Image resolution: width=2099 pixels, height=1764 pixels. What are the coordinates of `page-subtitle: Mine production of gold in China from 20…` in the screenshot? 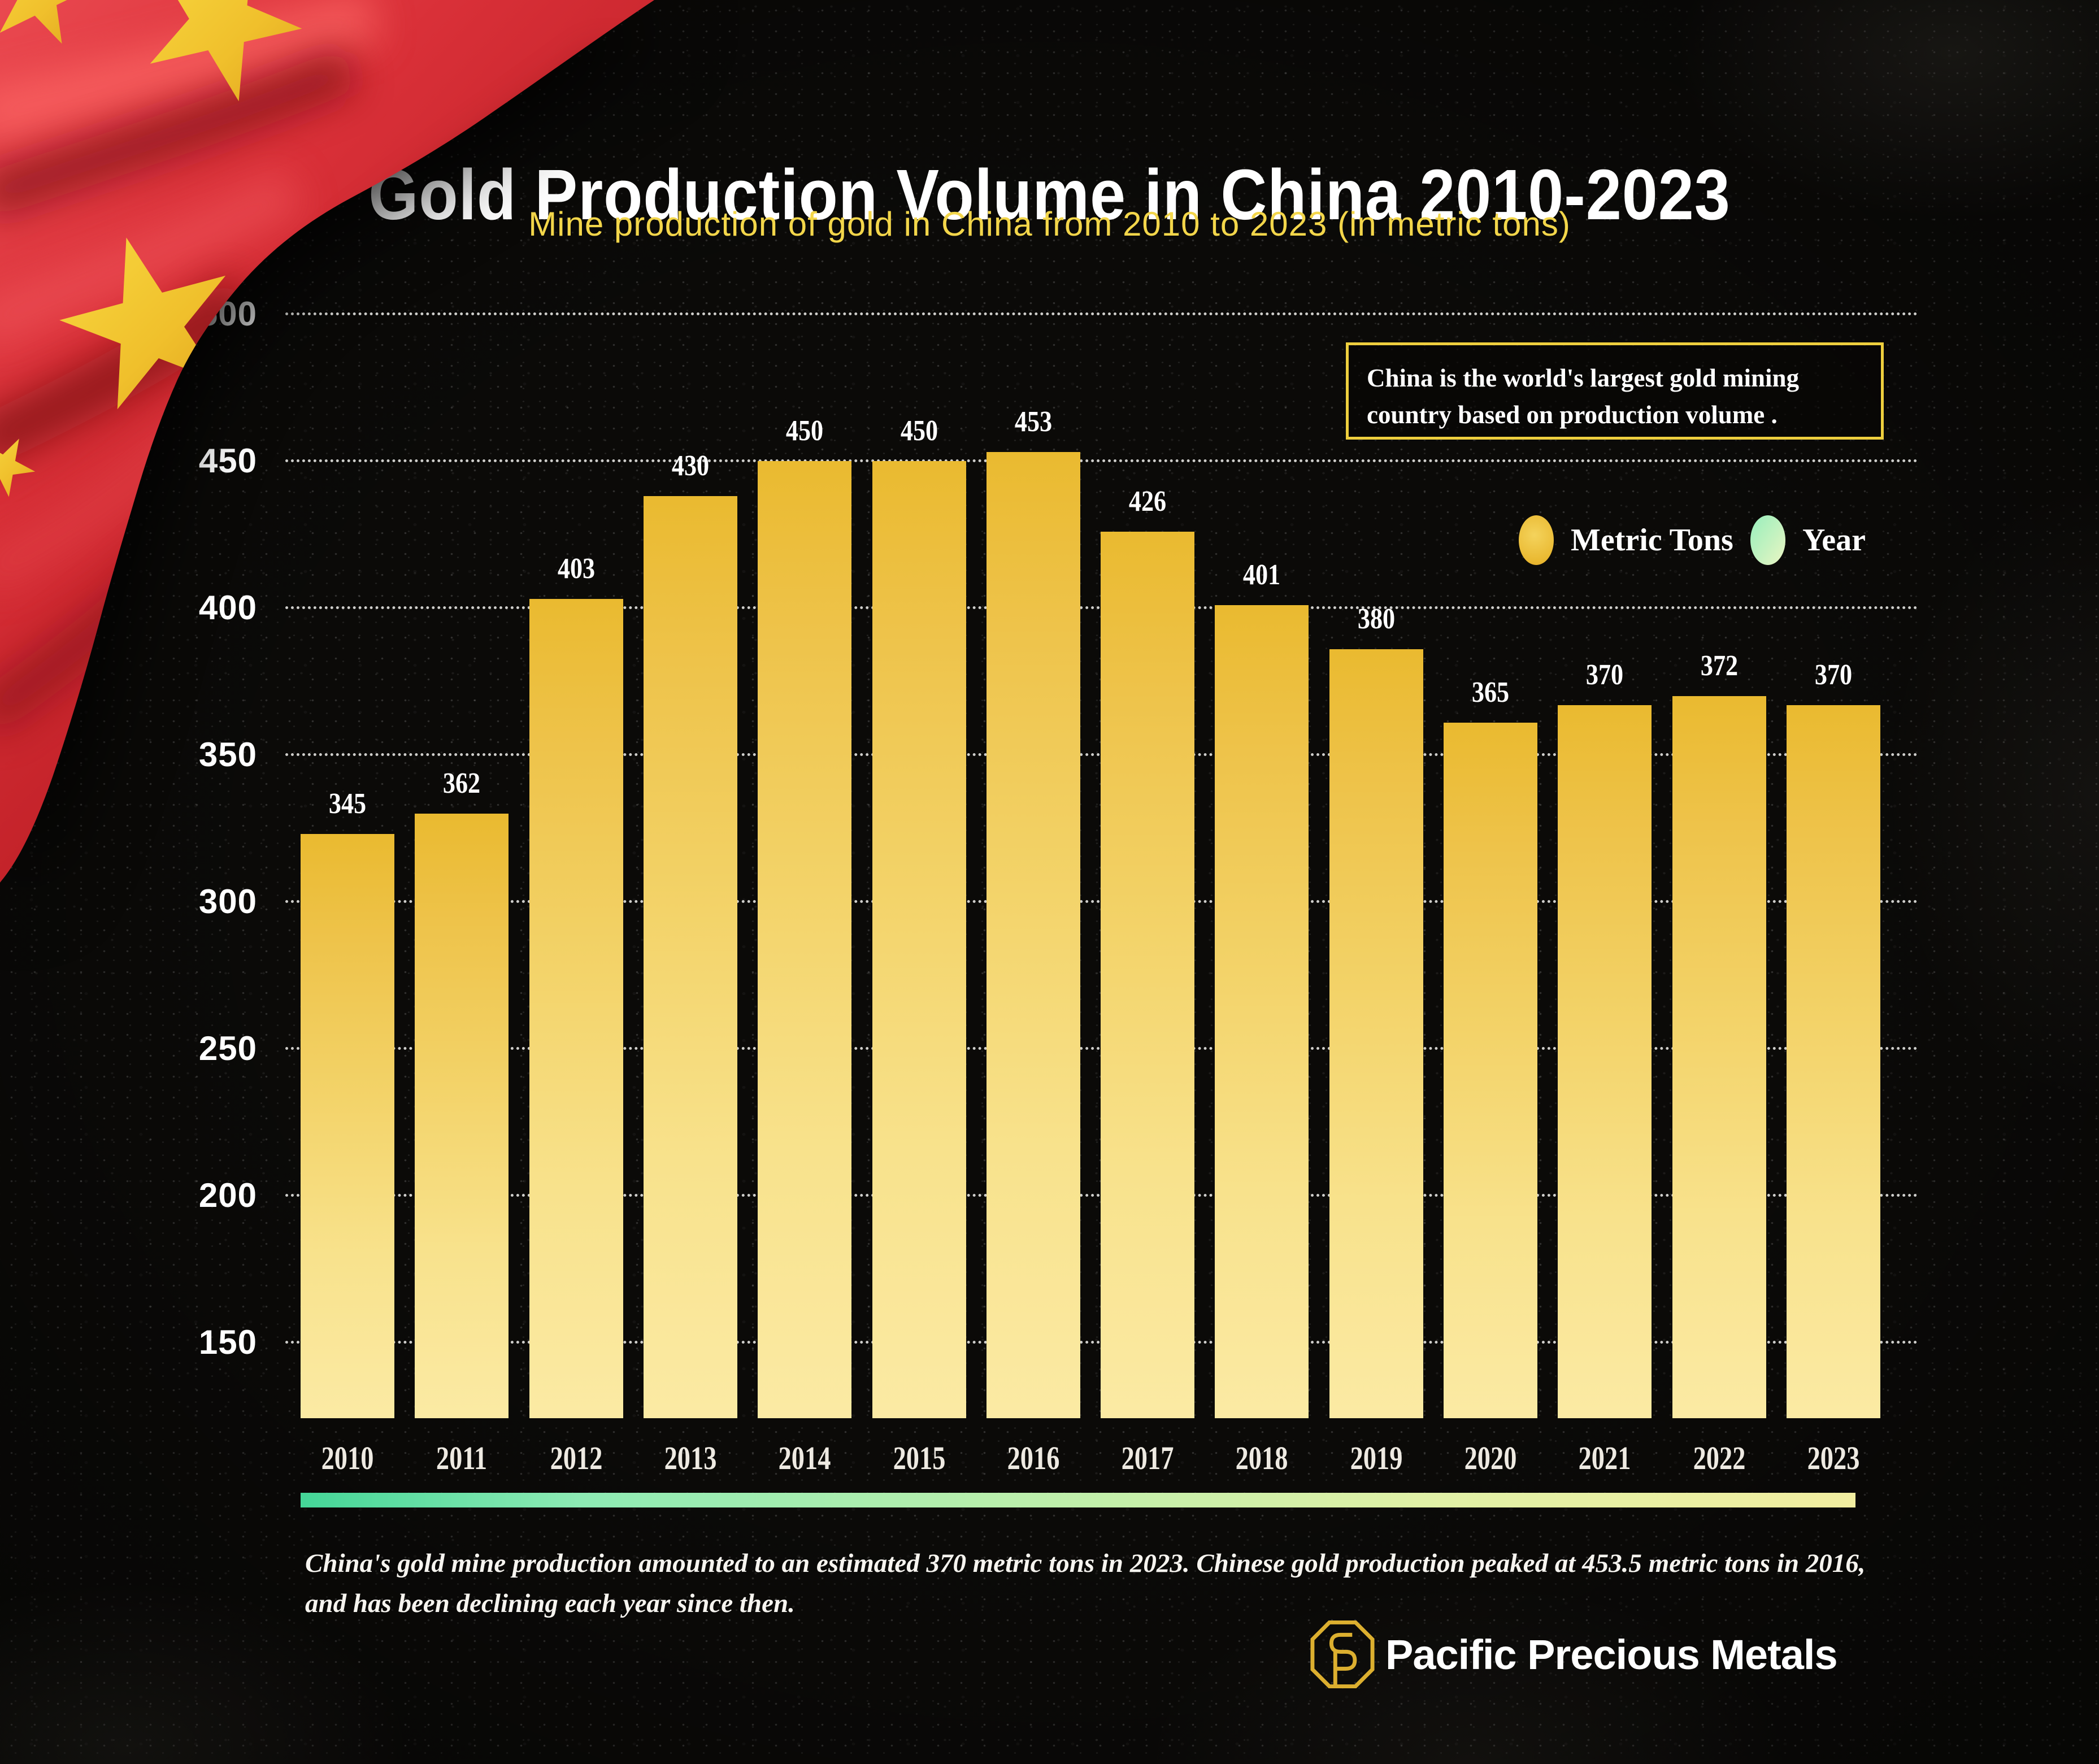 It's located at (1049, 224).